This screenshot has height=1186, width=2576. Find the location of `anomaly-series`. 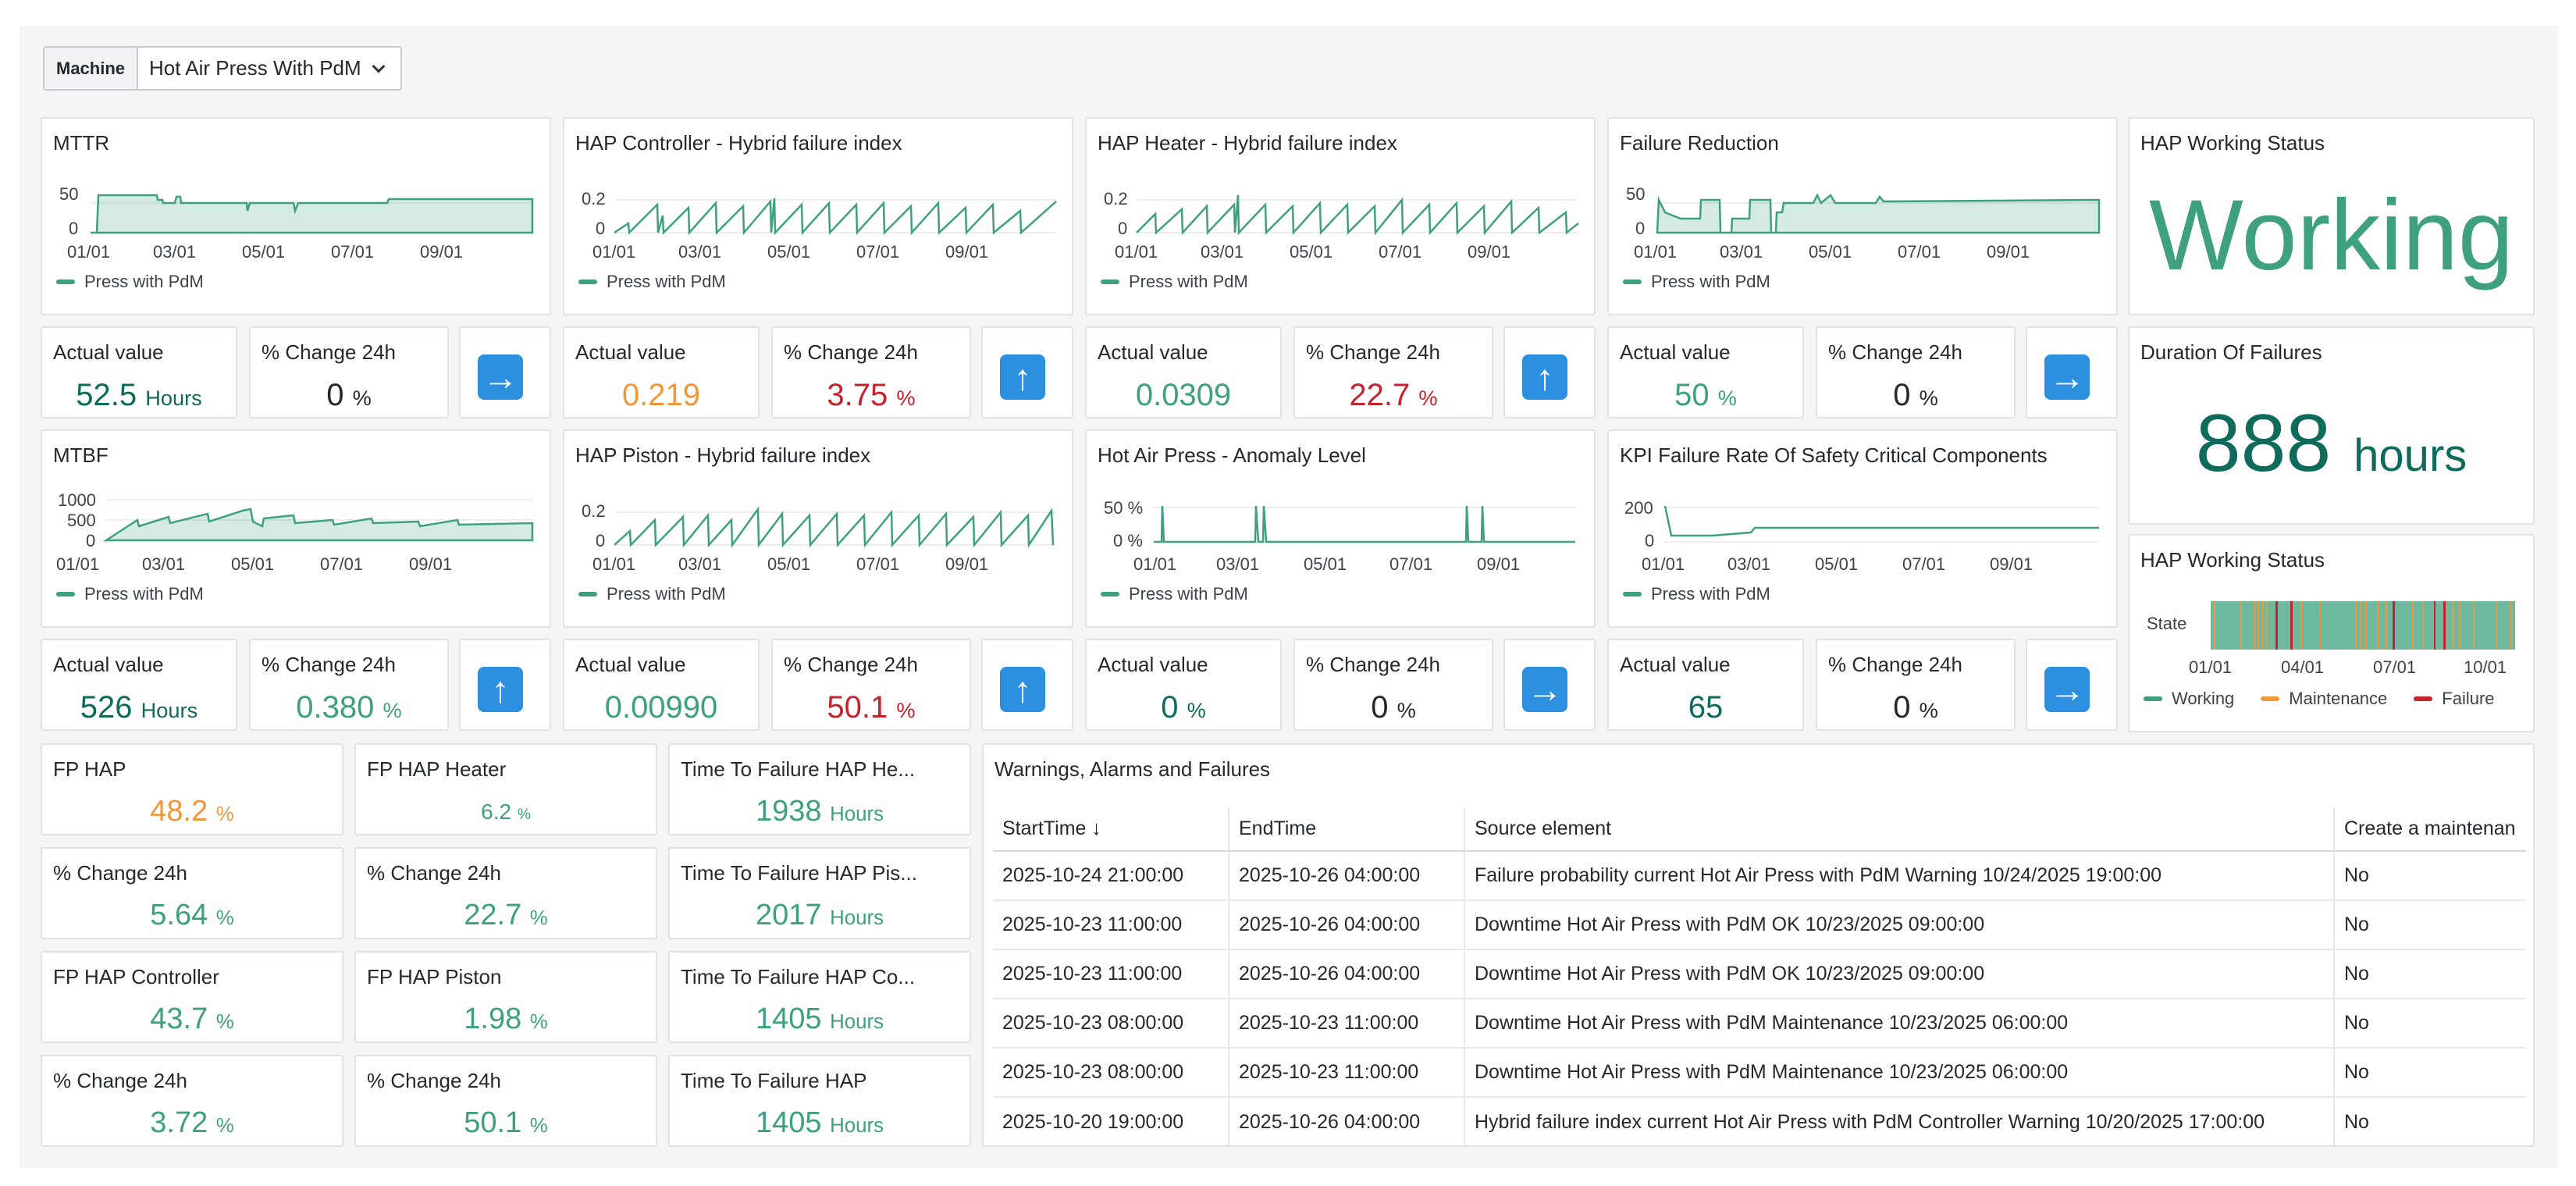

anomaly-series is located at coordinates (1364, 524).